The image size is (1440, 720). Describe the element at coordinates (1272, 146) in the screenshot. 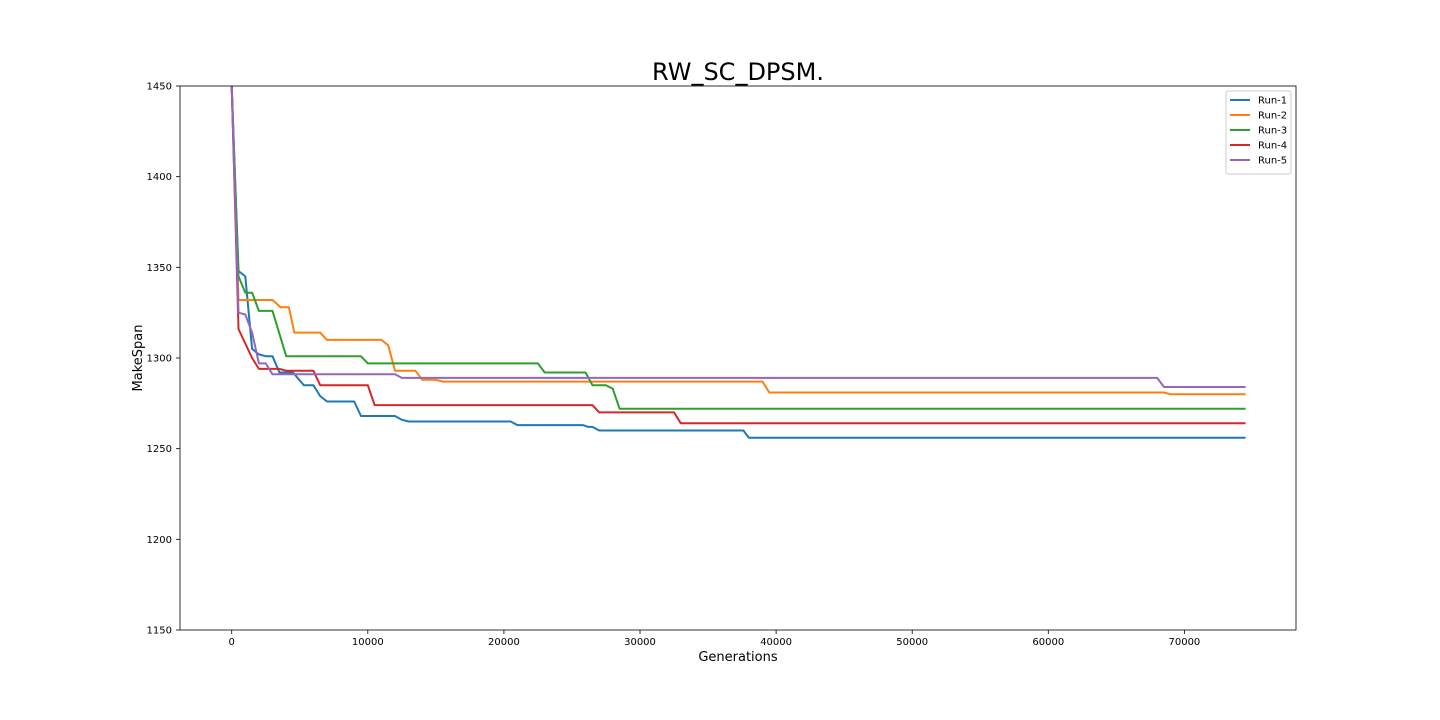

I see `legend-label: Run-4` at that location.